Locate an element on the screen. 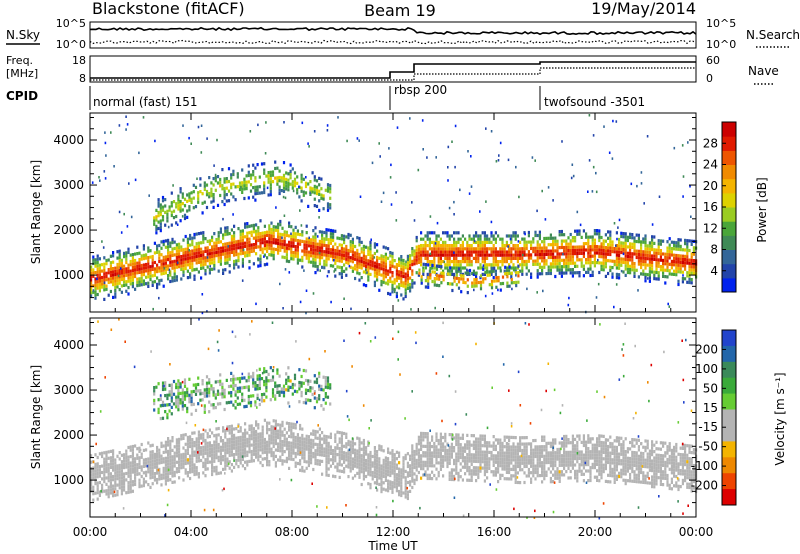 This screenshot has height=554, width=800. y-tick-label: 2000 is located at coordinates (68, 230).